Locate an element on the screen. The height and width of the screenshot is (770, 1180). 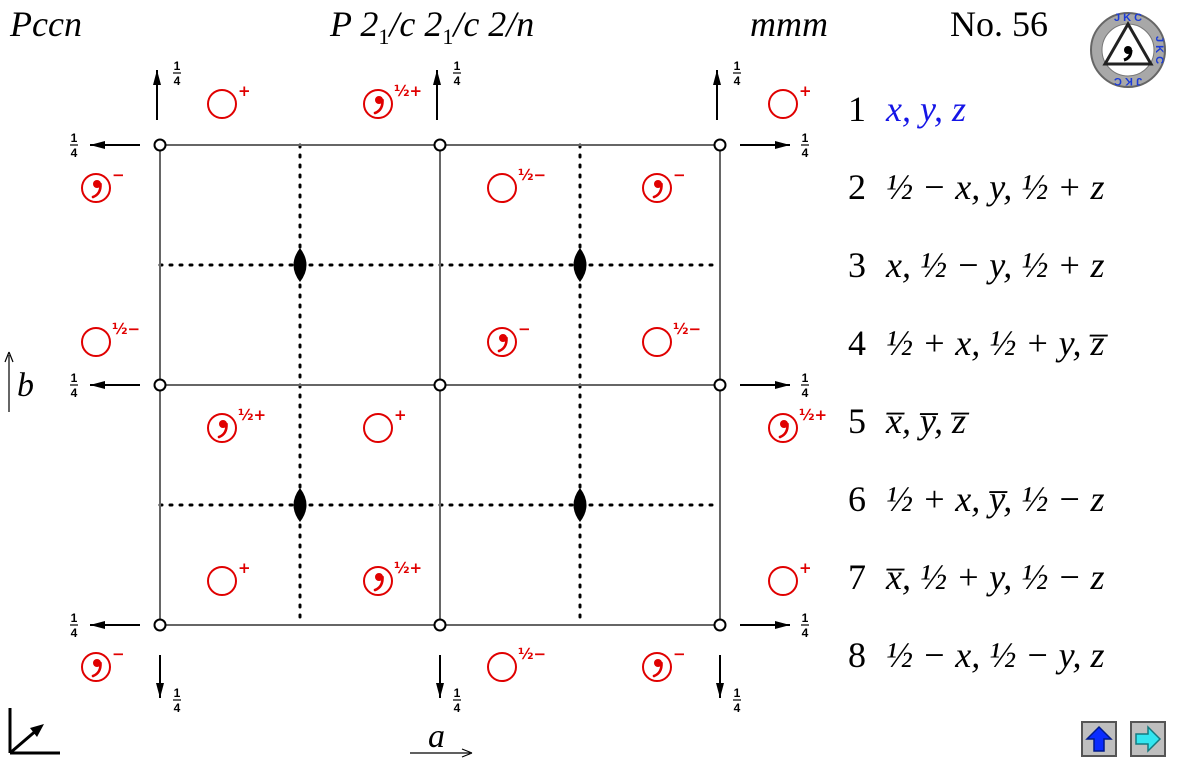
operation-number: 6 is located at coordinates (857, 499).